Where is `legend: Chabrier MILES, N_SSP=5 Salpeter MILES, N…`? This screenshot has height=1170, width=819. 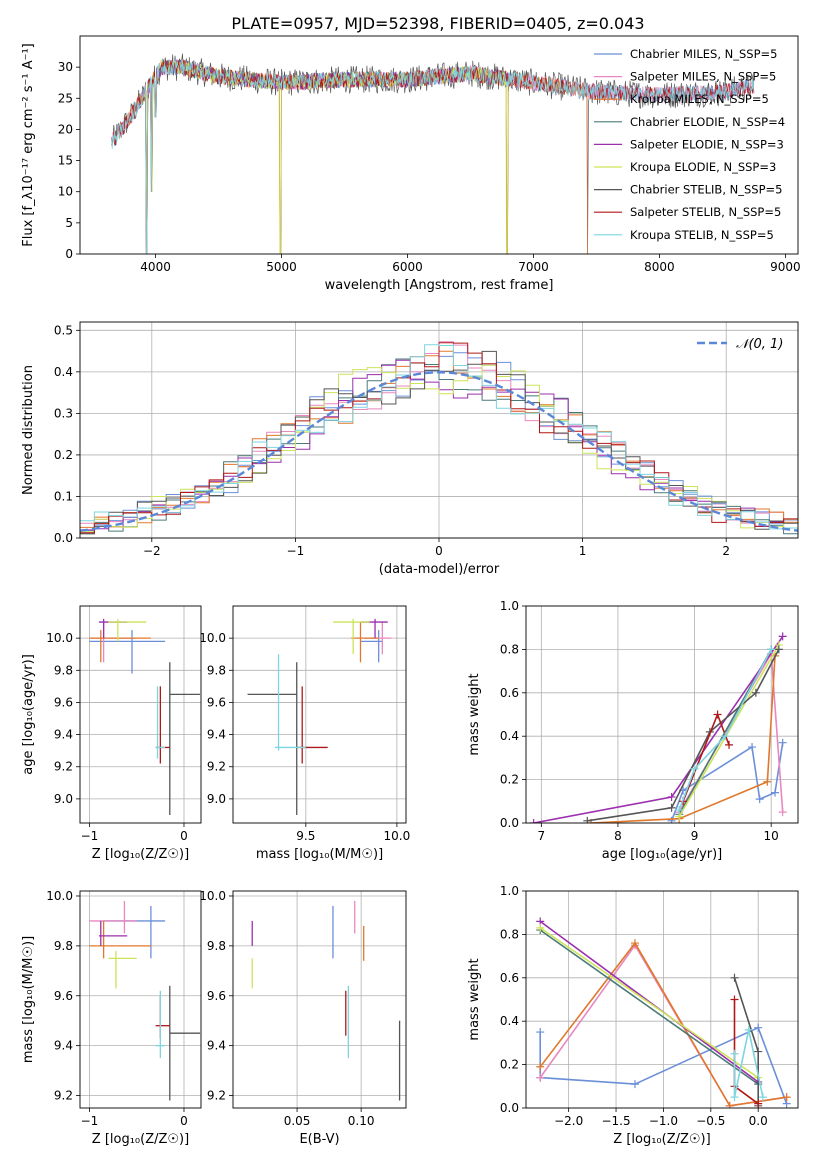
legend: Chabrier MILES, N_SSP=5 Salpeter MILES, N… is located at coordinates (689, 144).